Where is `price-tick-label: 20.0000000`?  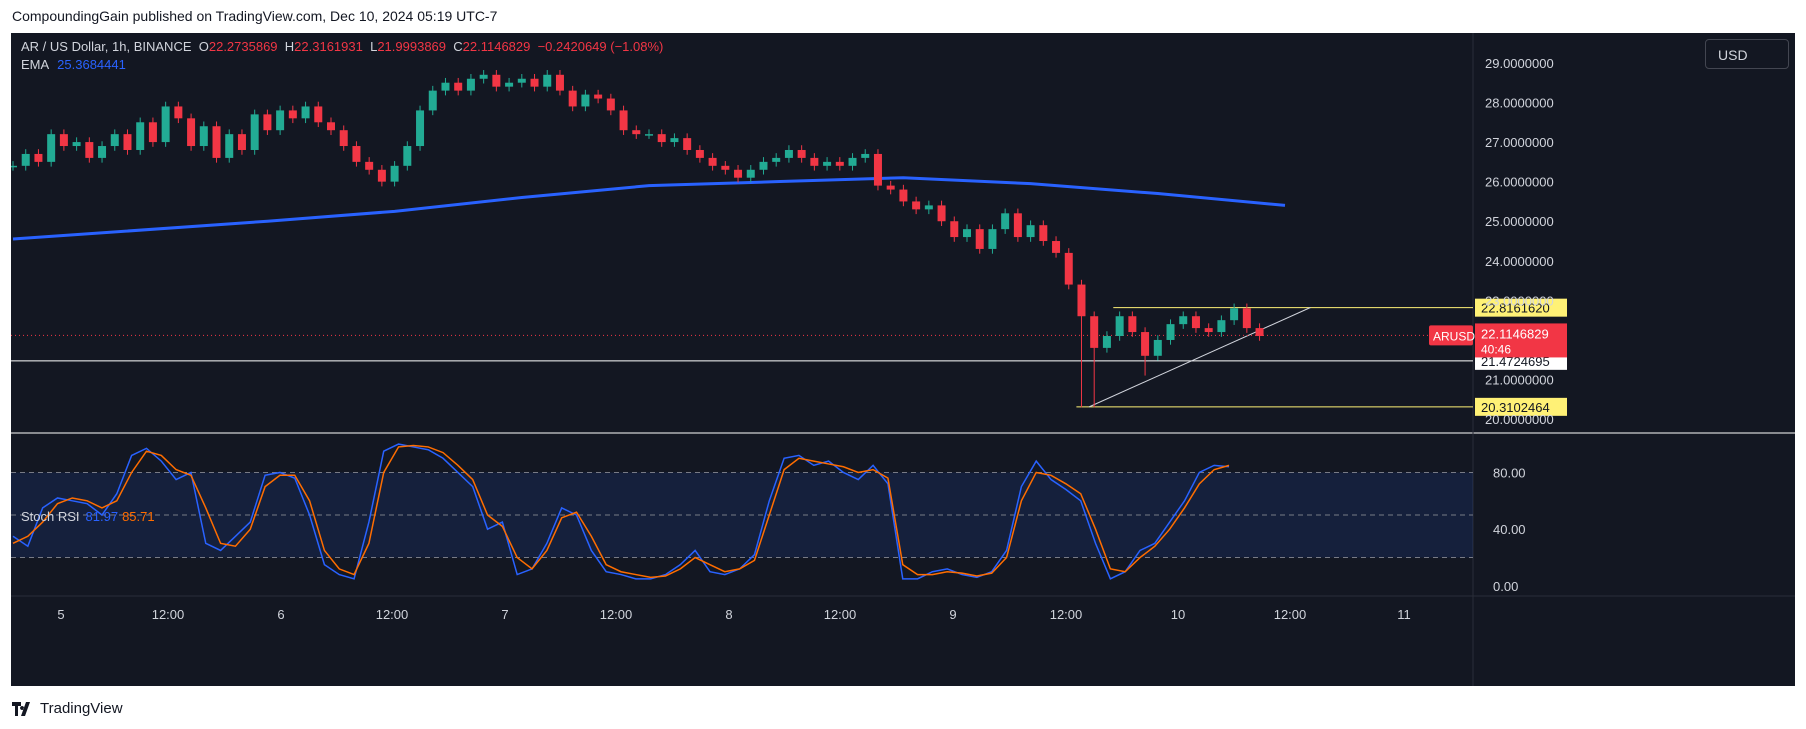
price-tick-label: 20.0000000 is located at coordinates (1519, 419).